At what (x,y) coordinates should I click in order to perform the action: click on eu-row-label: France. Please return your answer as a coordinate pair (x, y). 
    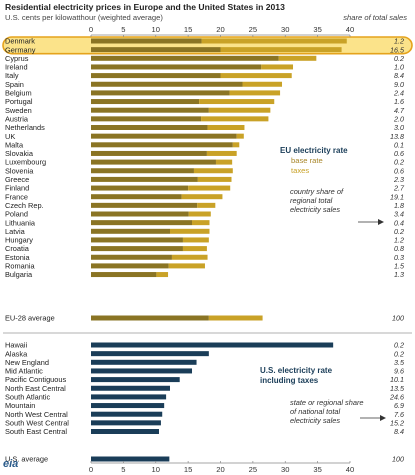
    Looking at the image, I should click on (16, 196).